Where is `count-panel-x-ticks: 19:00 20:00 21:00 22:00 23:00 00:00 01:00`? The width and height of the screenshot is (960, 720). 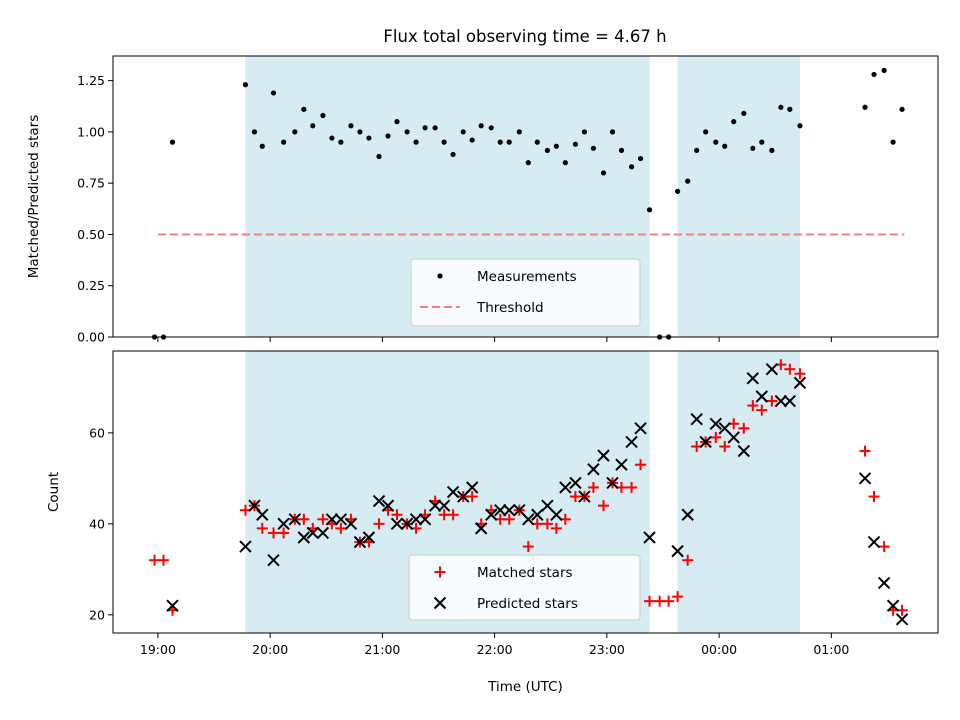 count-panel-x-ticks: 19:00 20:00 21:00 22:00 23:00 00:00 01:00 is located at coordinates (494, 645).